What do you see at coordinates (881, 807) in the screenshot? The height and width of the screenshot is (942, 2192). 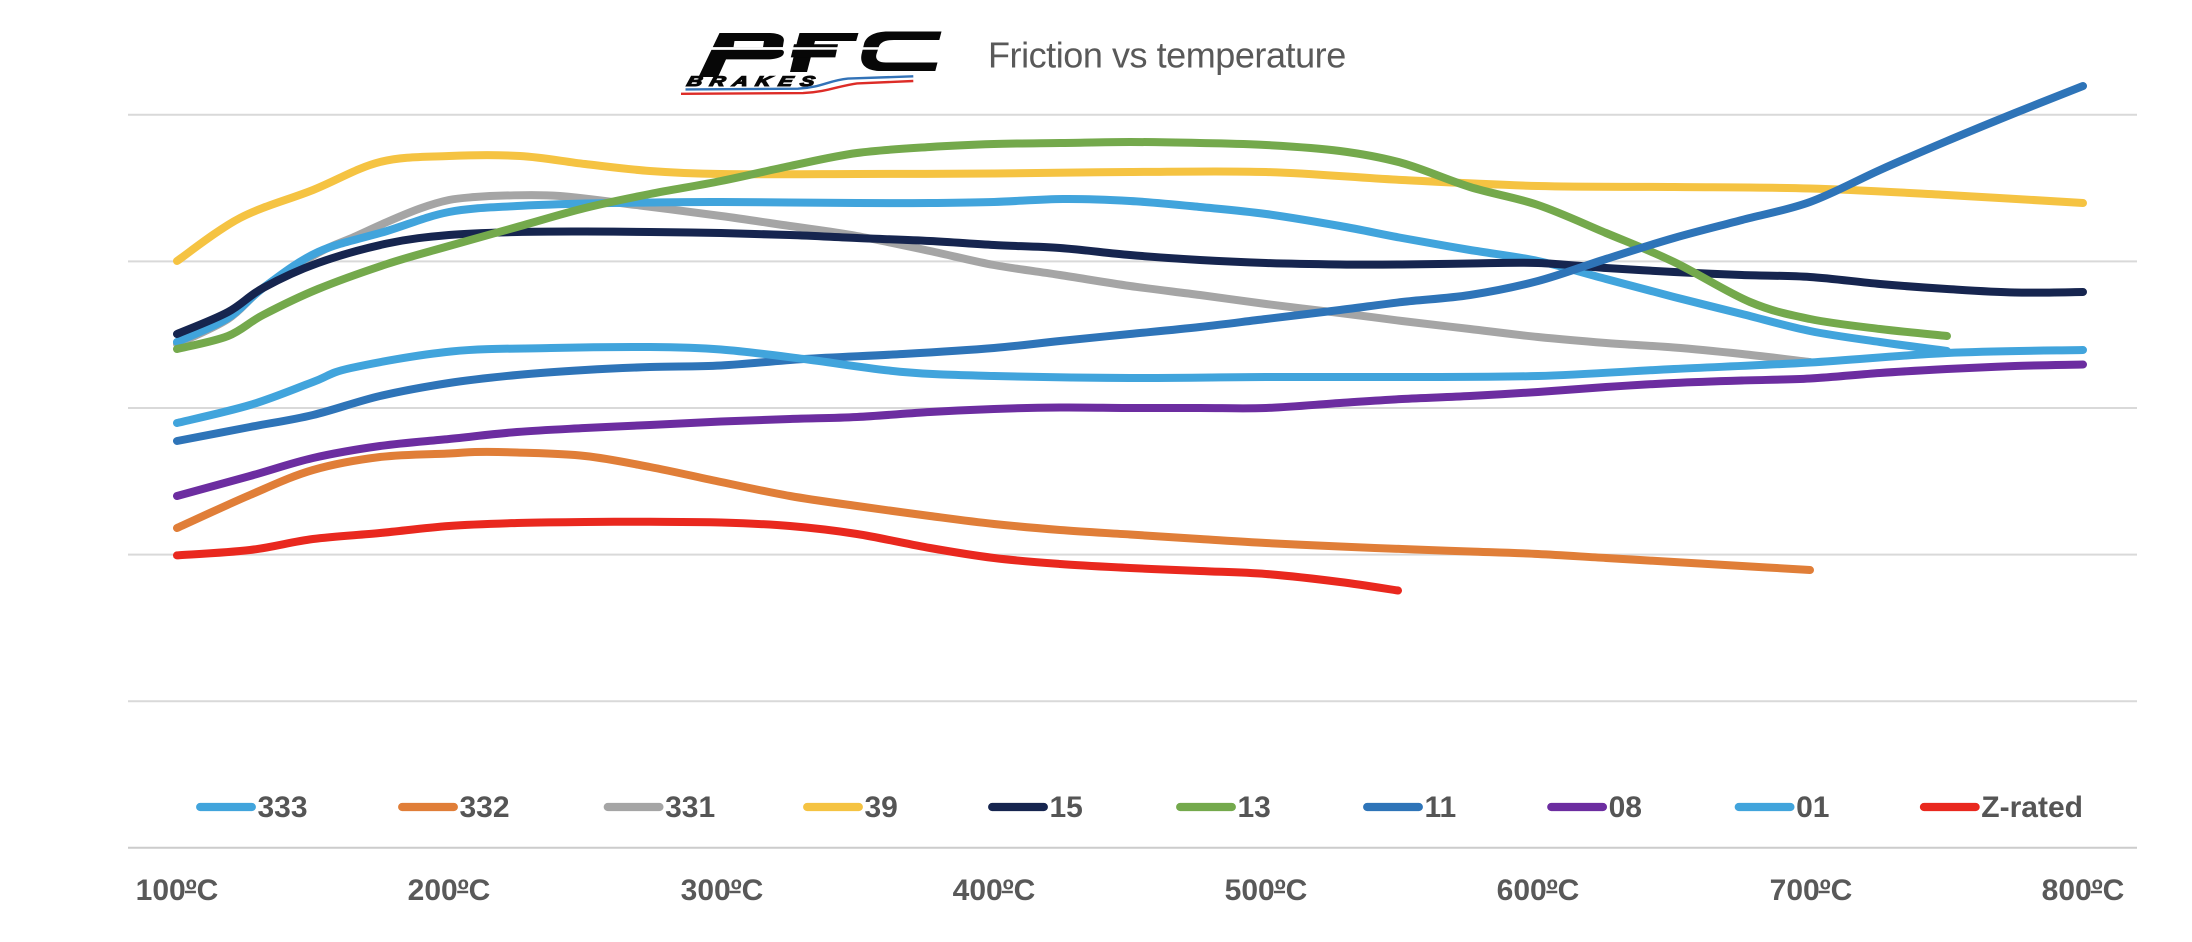 I see `svg-text: 39` at bounding box center [881, 807].